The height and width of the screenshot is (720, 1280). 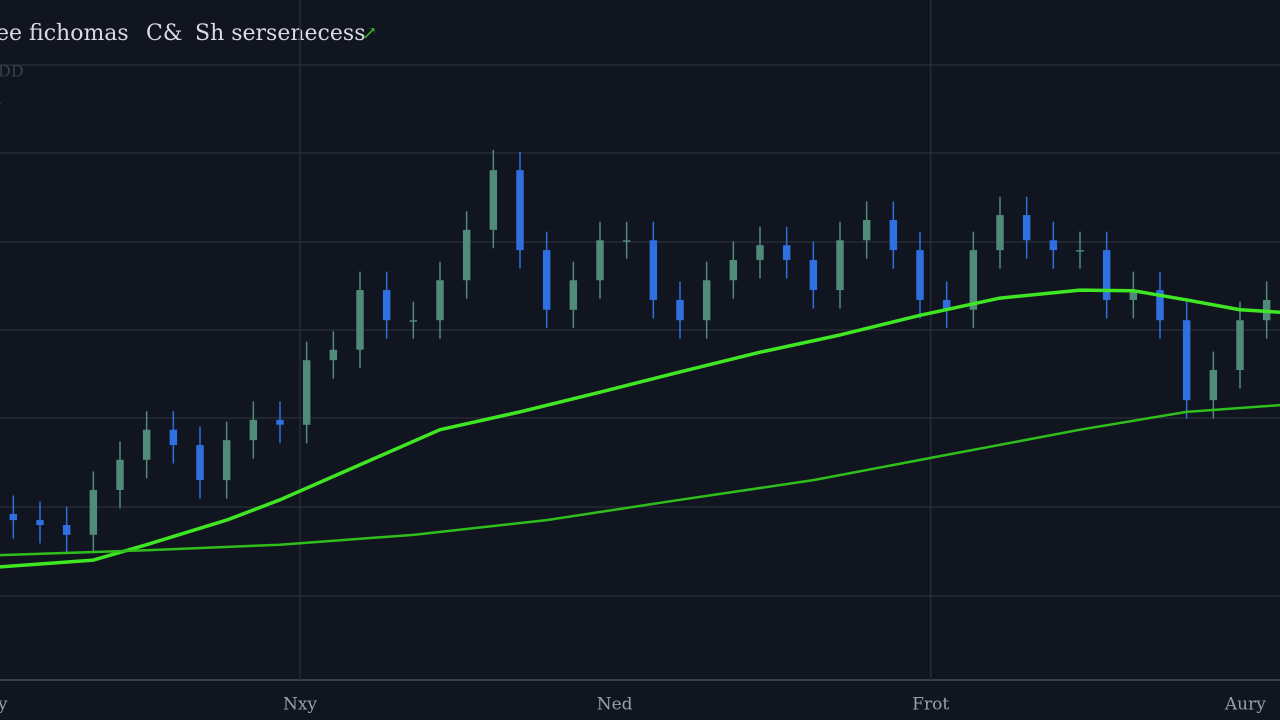 I want to click on title-part: C&, so click(x=164, y=33).